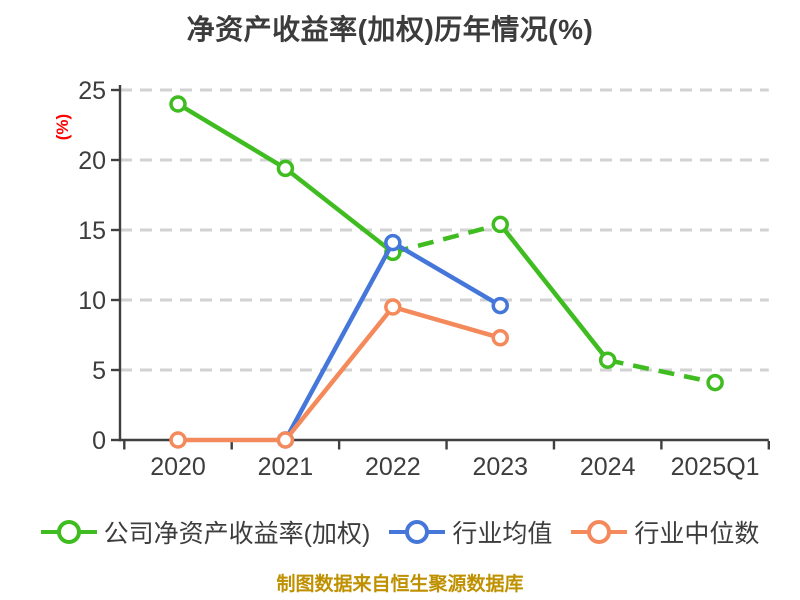  Describe the element at coordinates (390, 29) in the screenshot. I see `chart-title: 净资产收益率(加权)历年情况(%)` at that location.